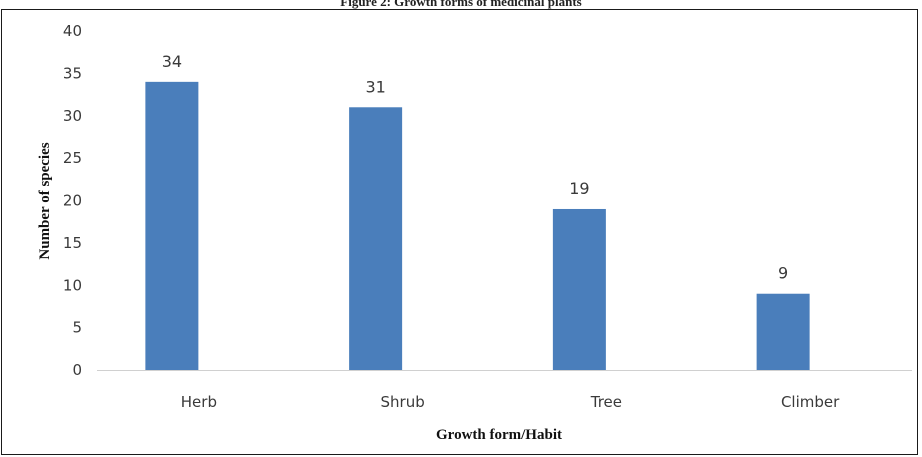  What do you see at coordinates (375, 86) in the screenshot?
I see `data-label: 31` at bounding box center [375, 86].